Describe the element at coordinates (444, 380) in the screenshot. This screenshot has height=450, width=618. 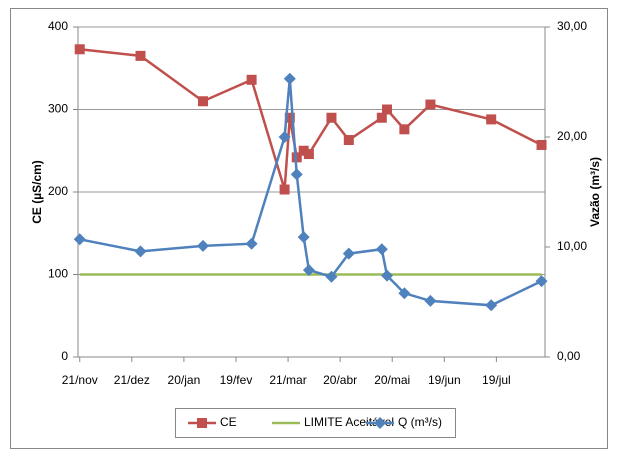
I see `x-tick-label: 19/jun` at that location.